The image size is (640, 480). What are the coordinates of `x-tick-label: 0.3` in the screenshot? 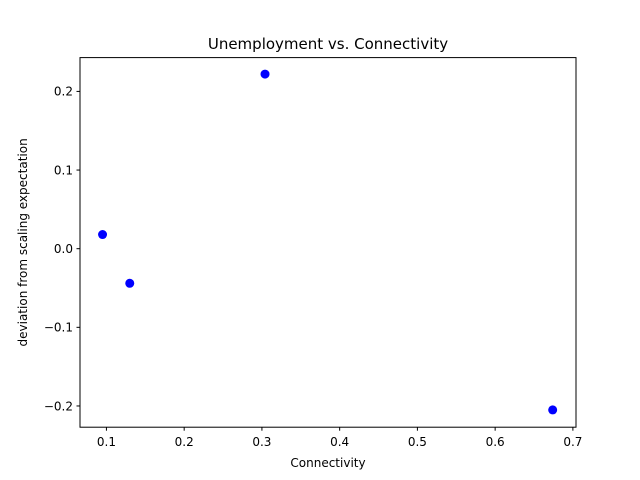 It's located at (261, 442).